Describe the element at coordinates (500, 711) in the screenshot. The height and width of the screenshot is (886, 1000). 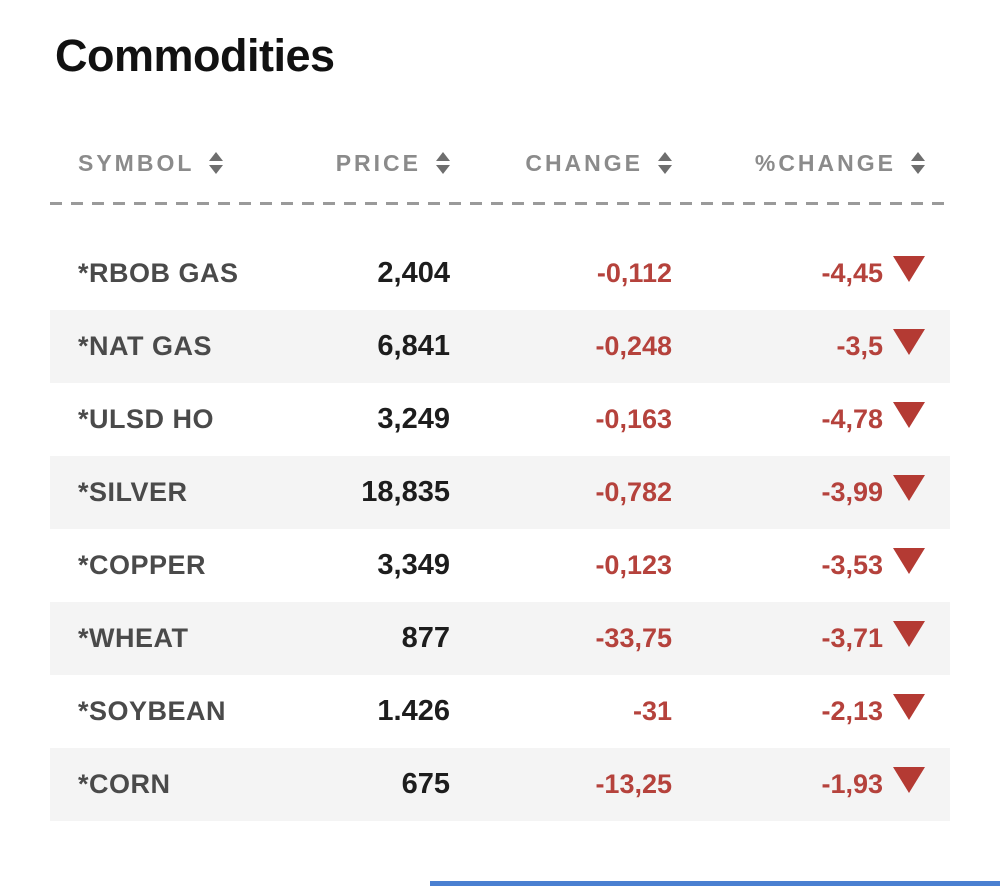
I see `table-row: *SOYBEAN 1.426 -31 -2,13` at that location.